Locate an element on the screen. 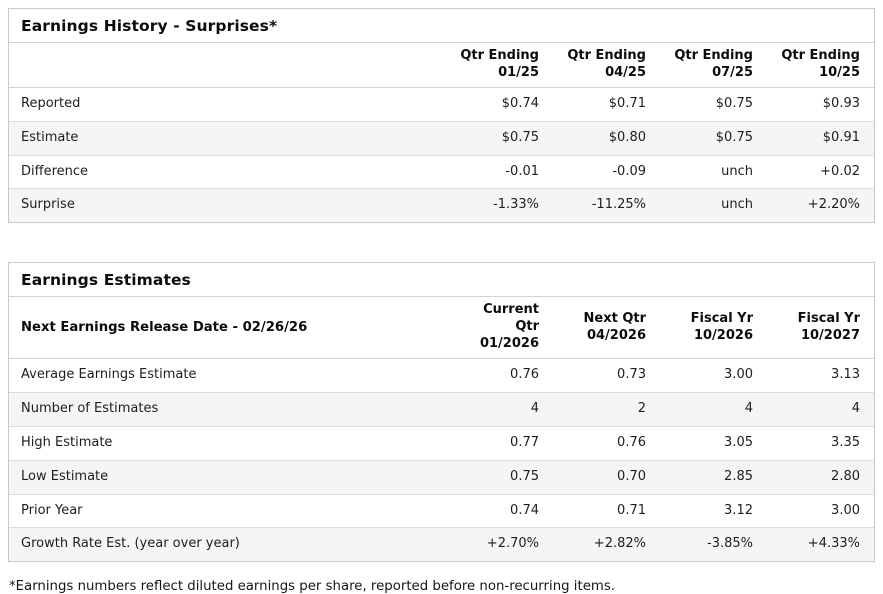  cell-value: +4.33% is located at coordinates (833, 544).